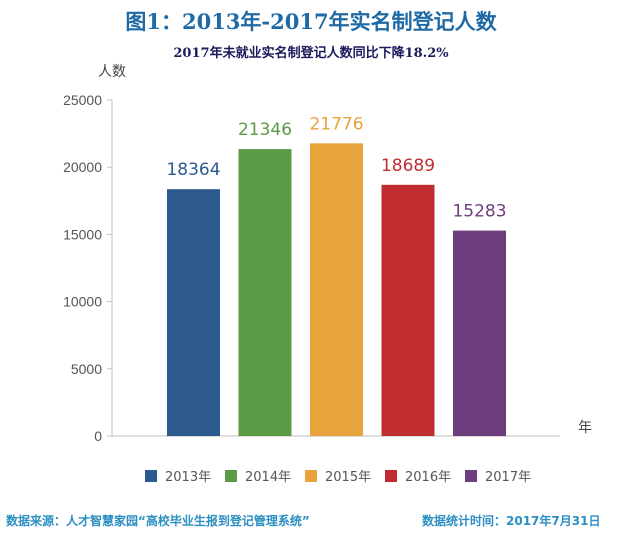 The width and height of the screenshot is (622, 534). Describe the element at coordinates (479, 333) in the screenshot. I see `bar-2017年` at that location.